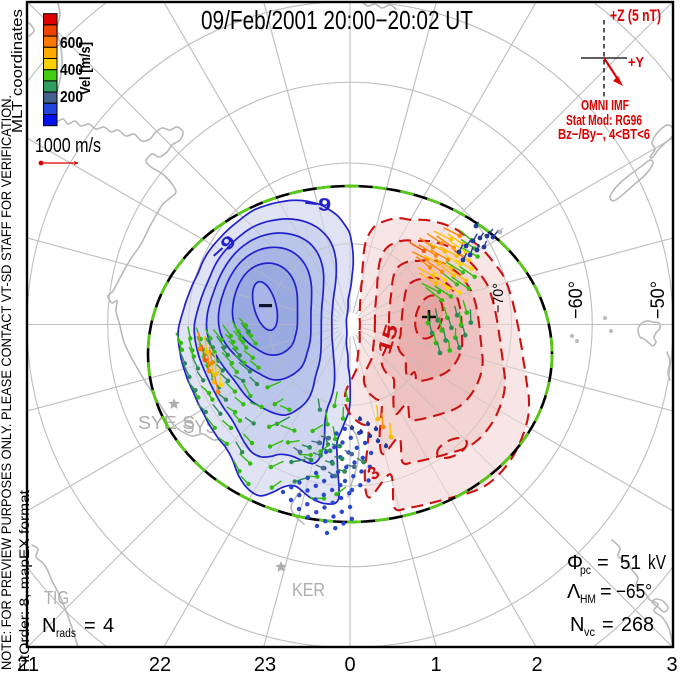 This screenshot has height=679, width=680. I want to click on svg-text: 1000 m/s, so click(68, 146).